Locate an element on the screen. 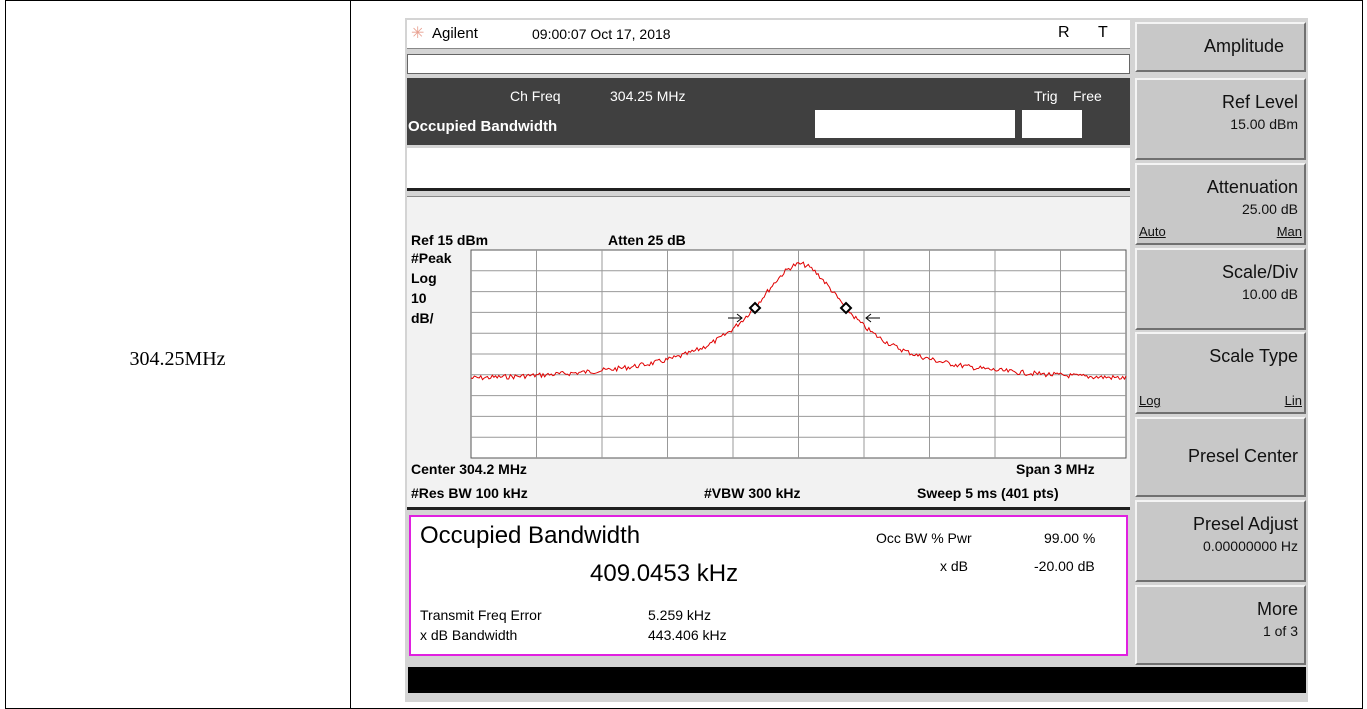 The width and height of the screenshot is (1367, 709). softkey: Scale/Div 10.00 dB is located at coordinates (1220, 289).